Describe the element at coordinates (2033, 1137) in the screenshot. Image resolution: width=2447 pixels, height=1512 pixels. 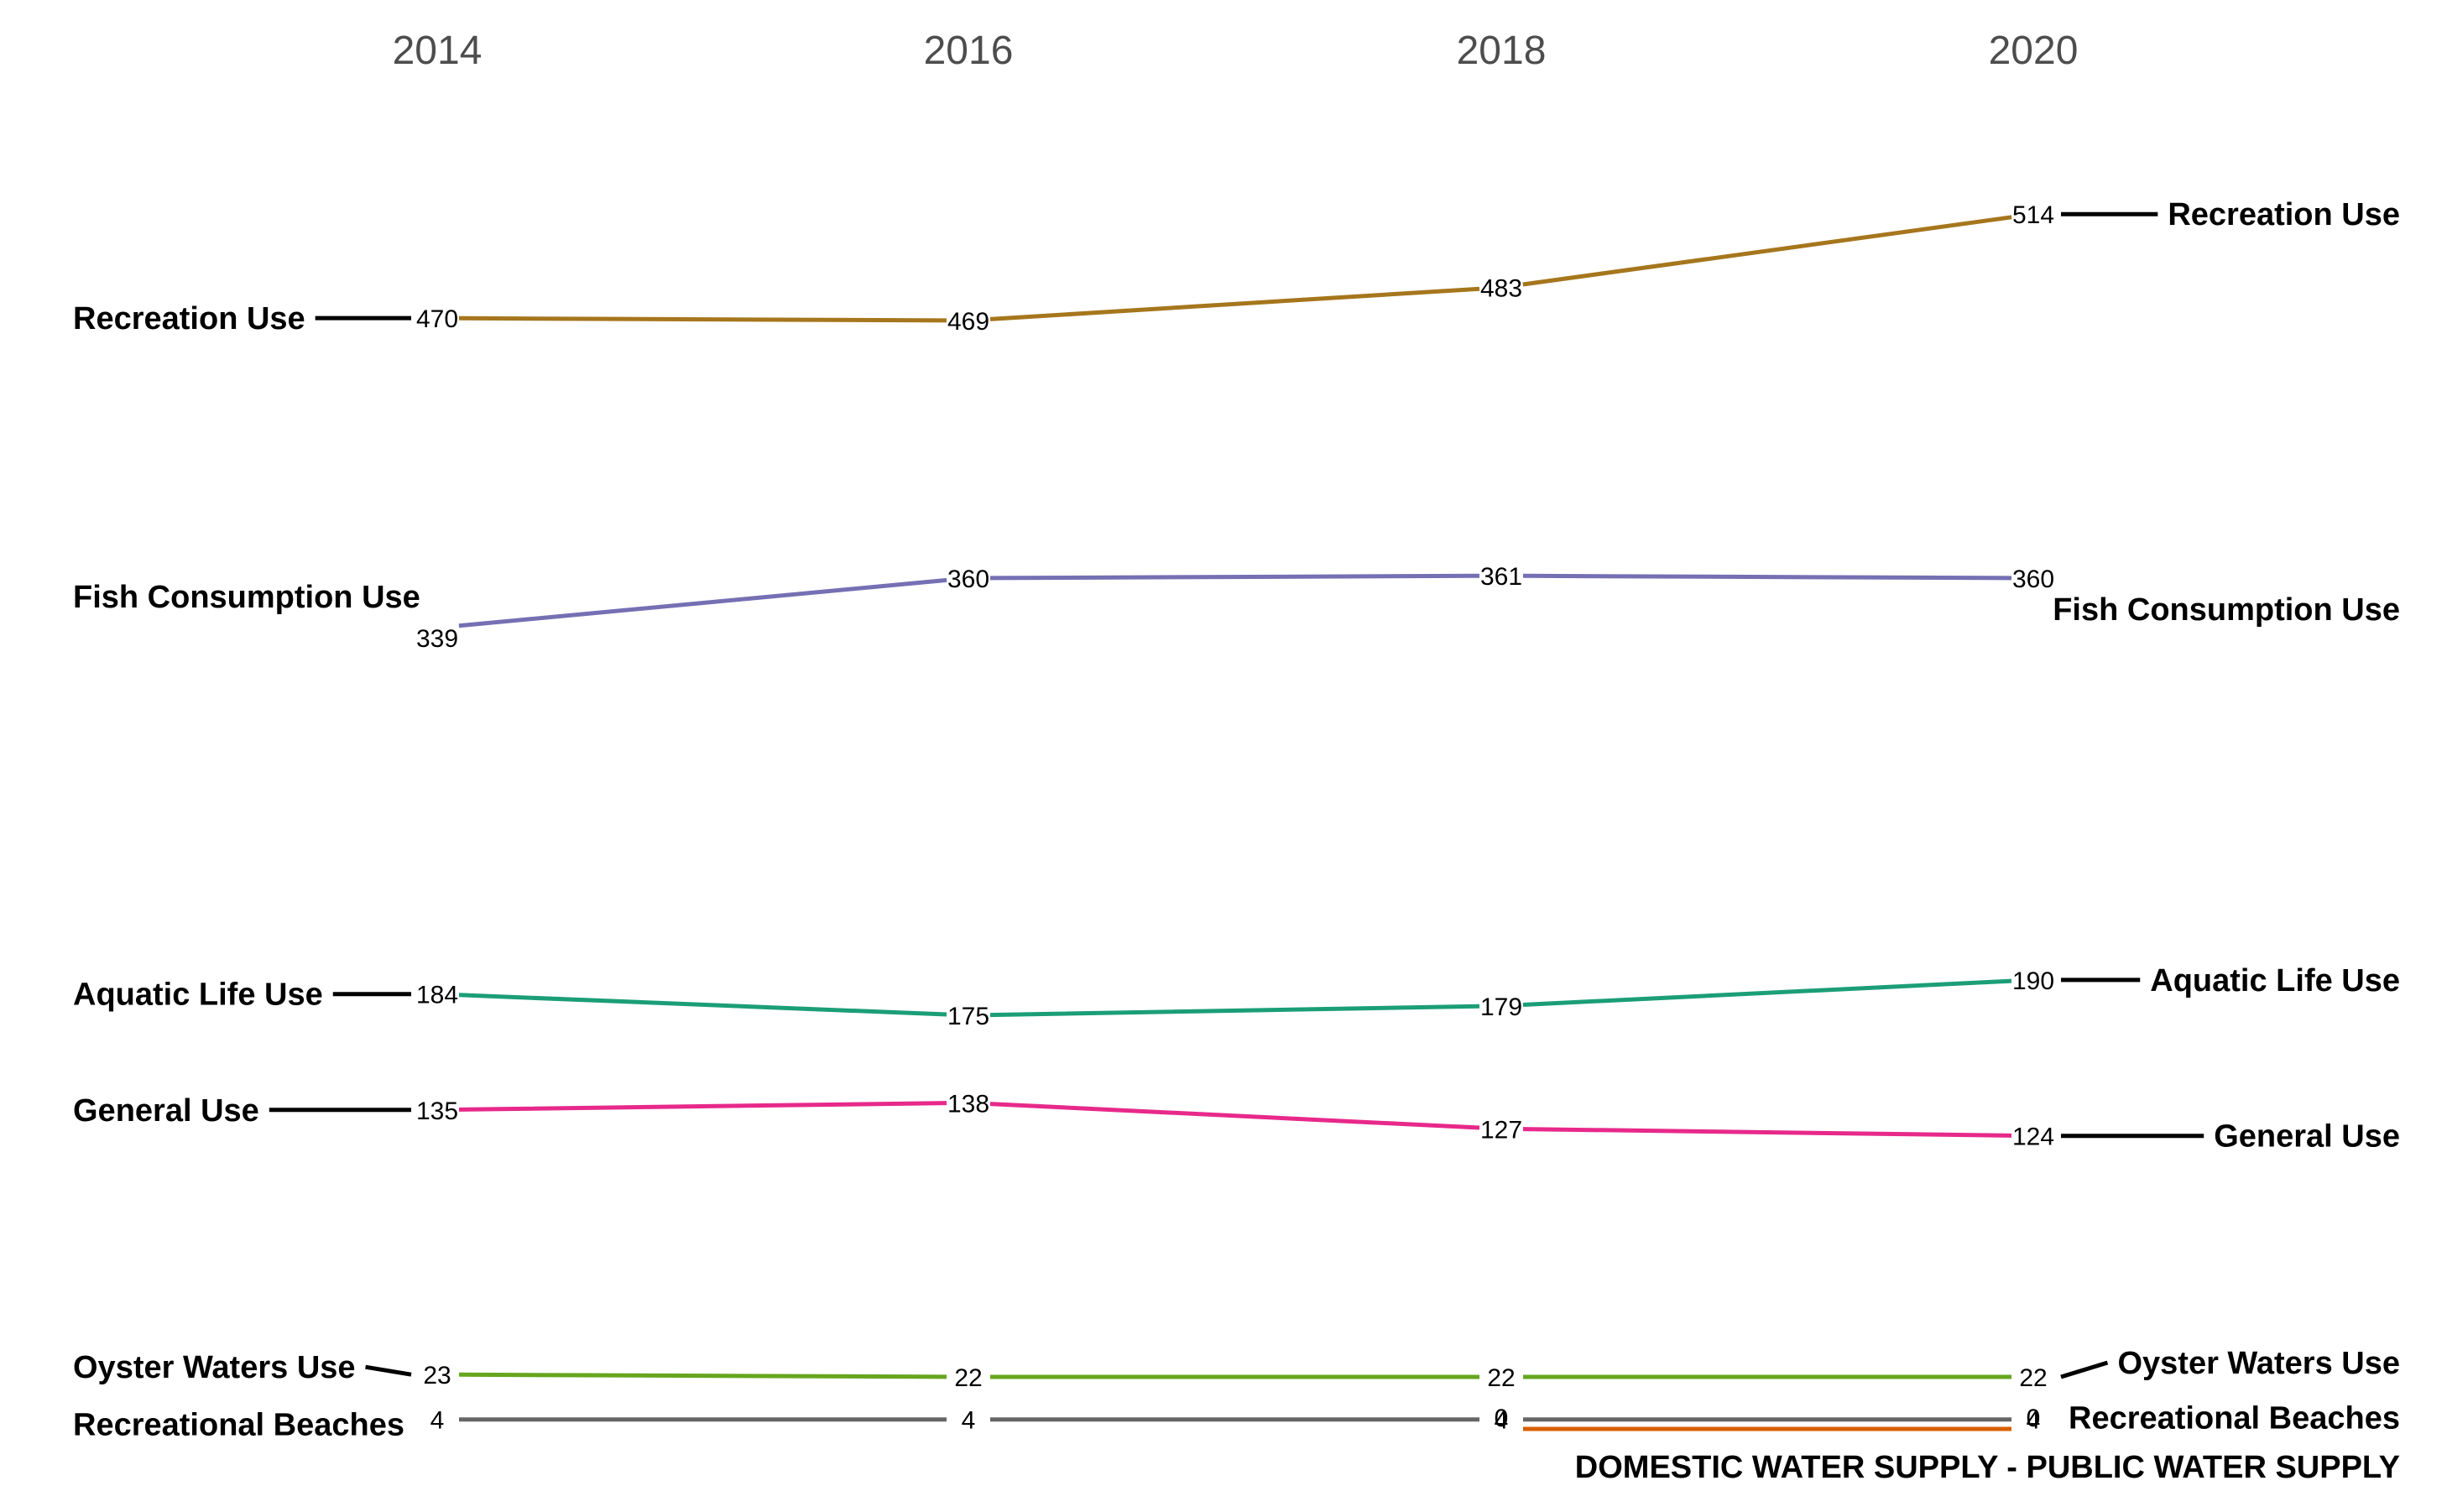
I see `value-label-general-use-2020: 124` at that location.